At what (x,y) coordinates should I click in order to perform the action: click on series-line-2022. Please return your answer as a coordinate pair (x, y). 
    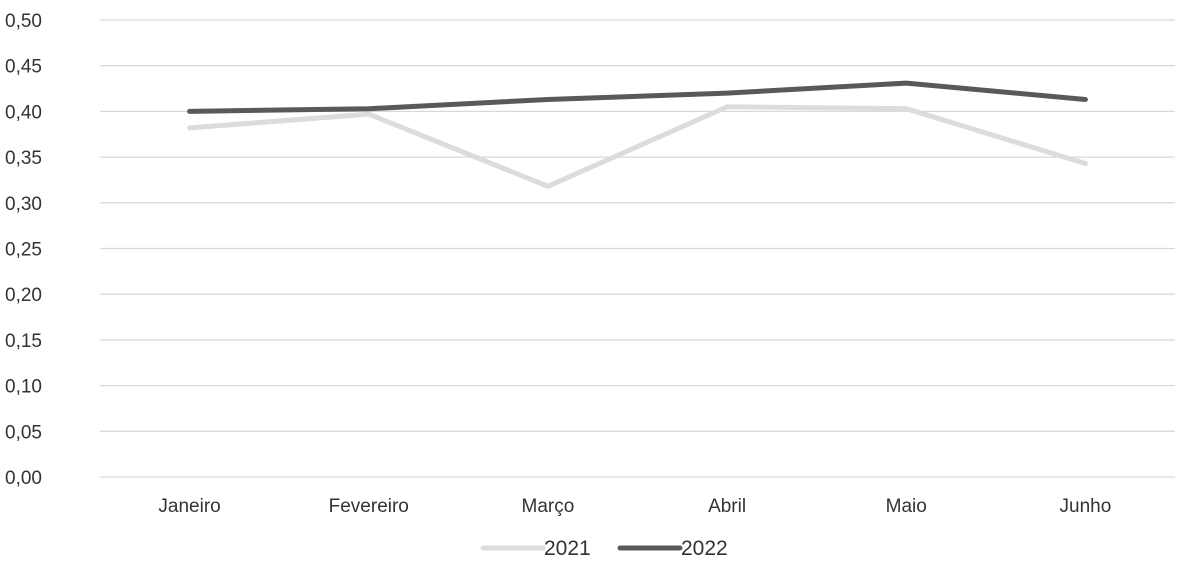
    Looking at the image, I should click on (637, 97).